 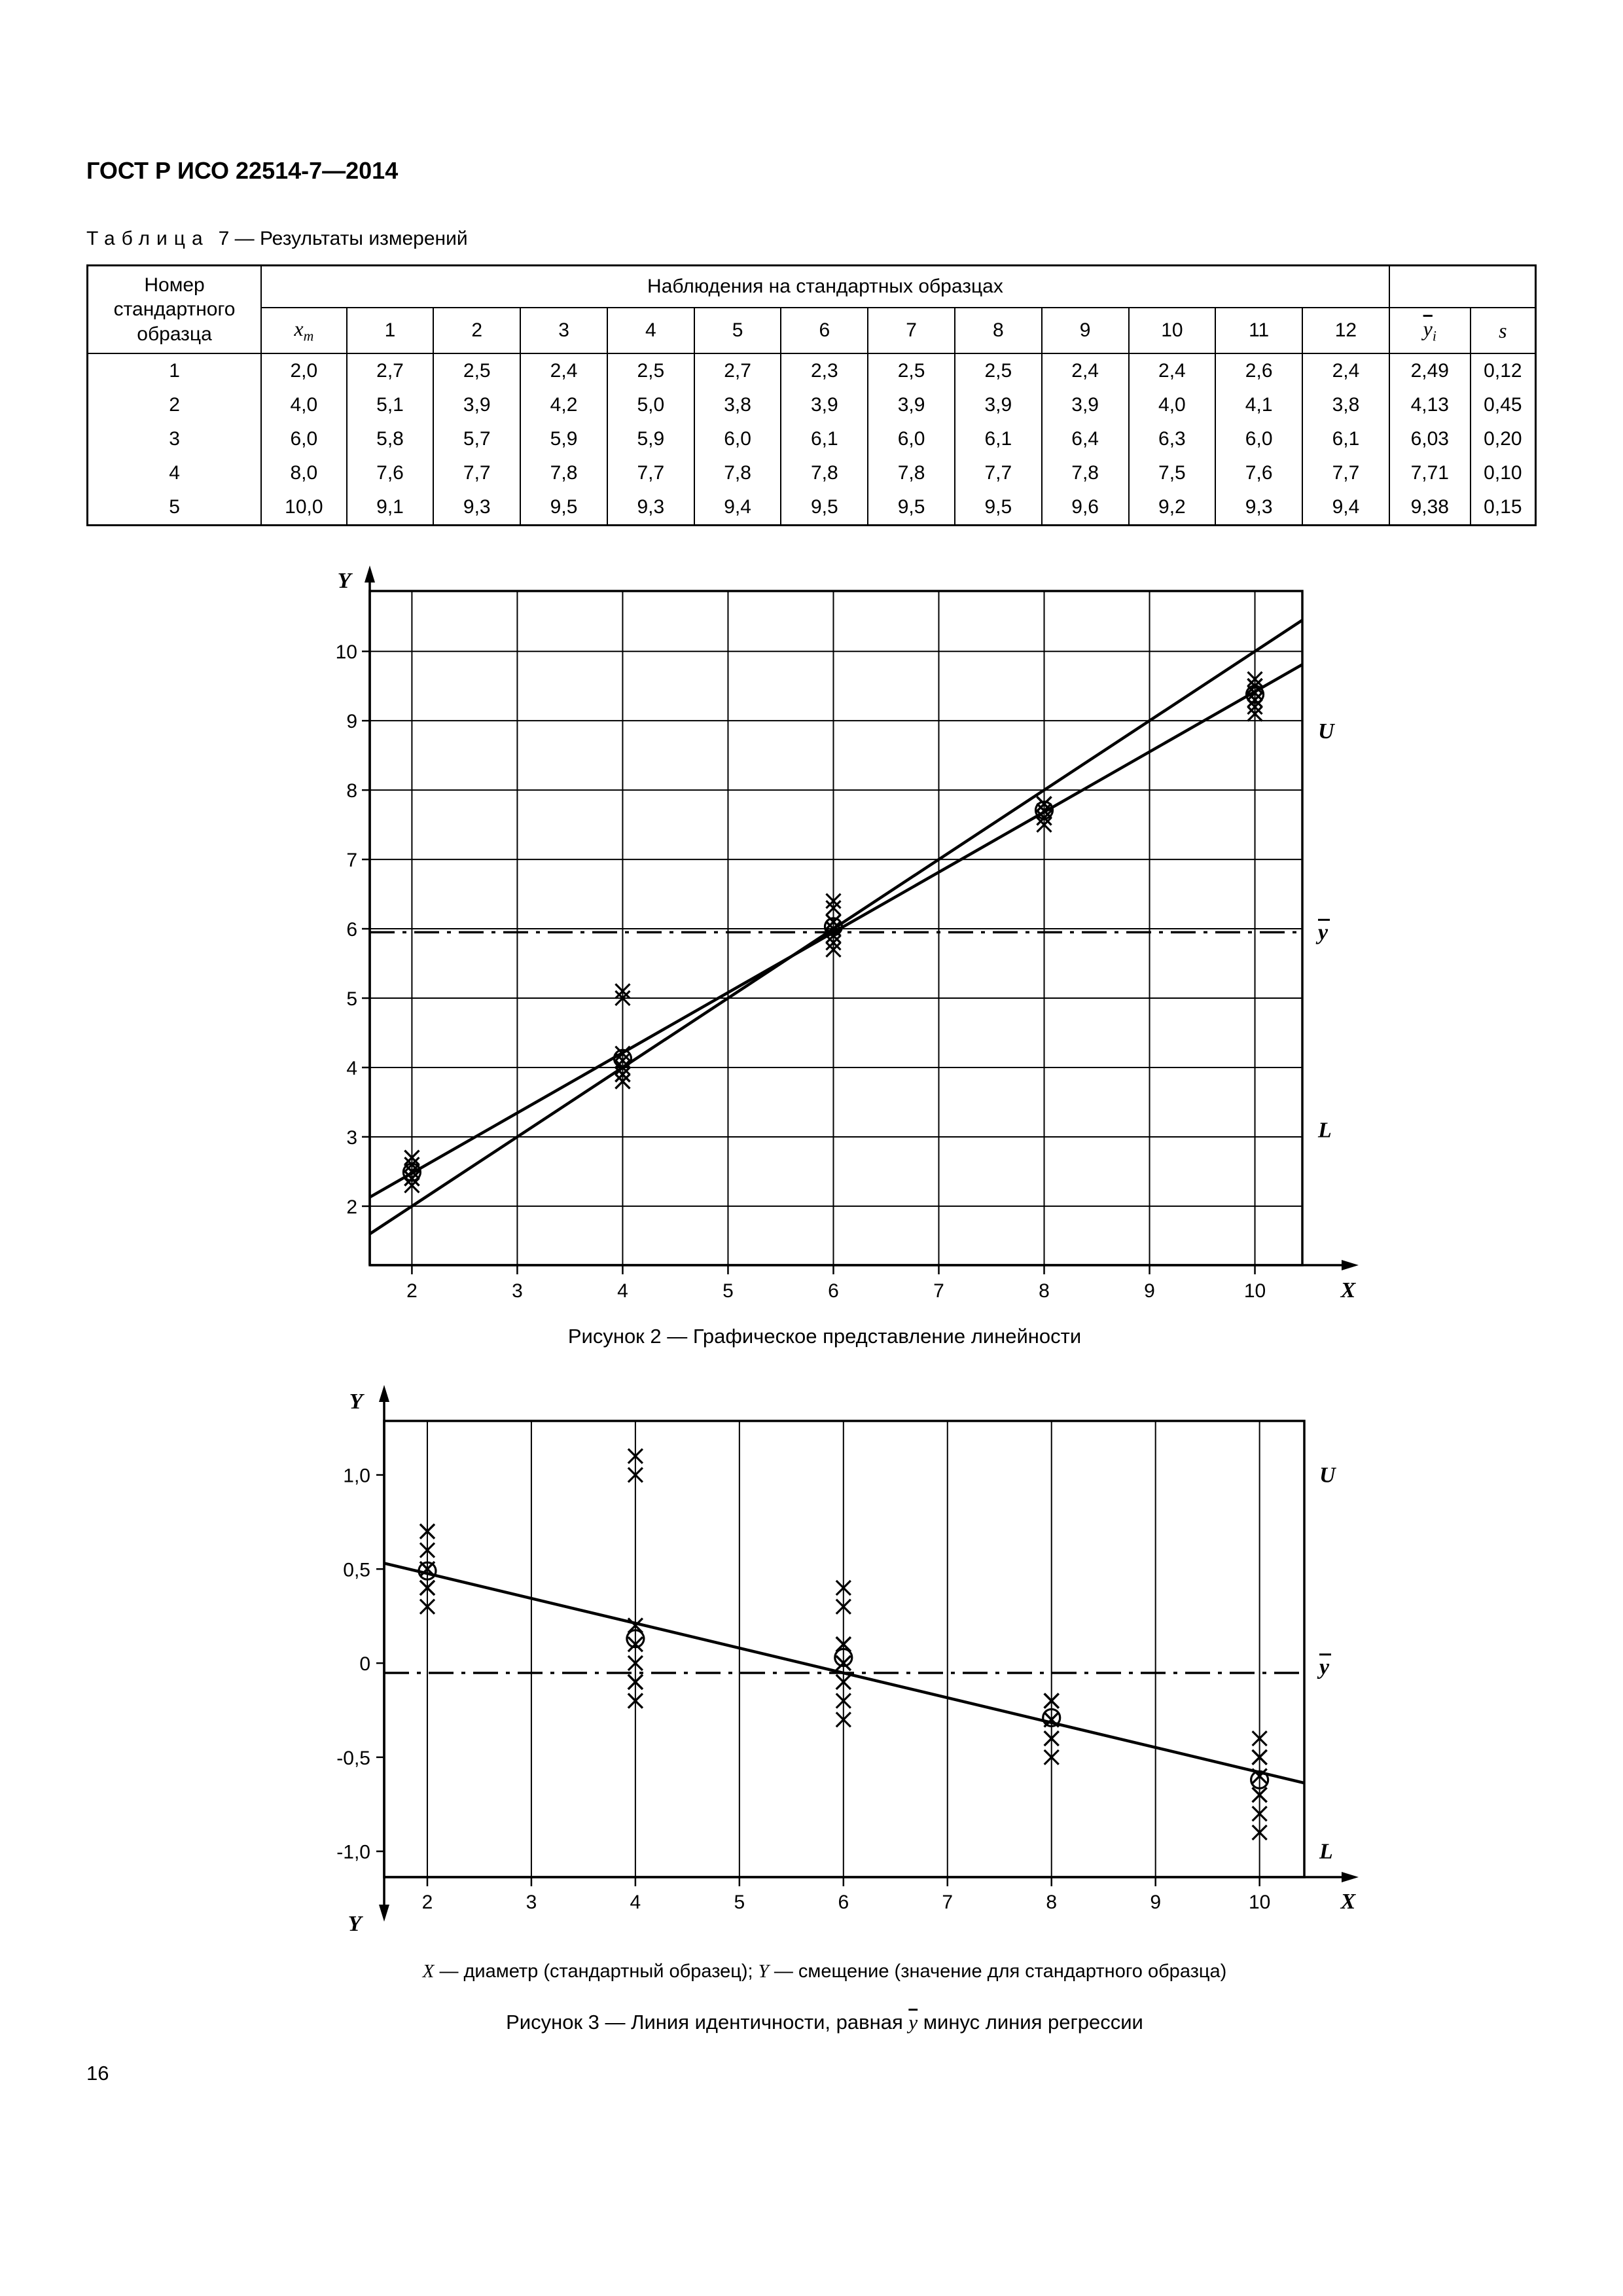 I want to click on y-tick-label: 8, so click(x=351, y=791).